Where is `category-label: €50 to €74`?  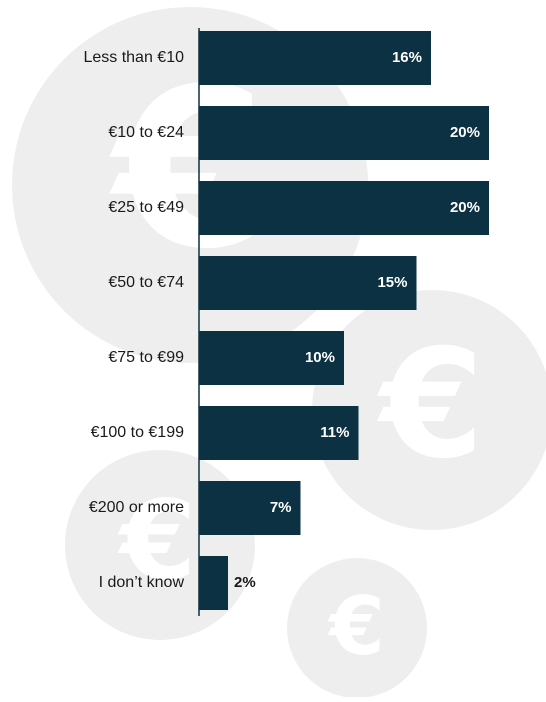 category-label: €50 to €74 is located at coordinates (146, 282).